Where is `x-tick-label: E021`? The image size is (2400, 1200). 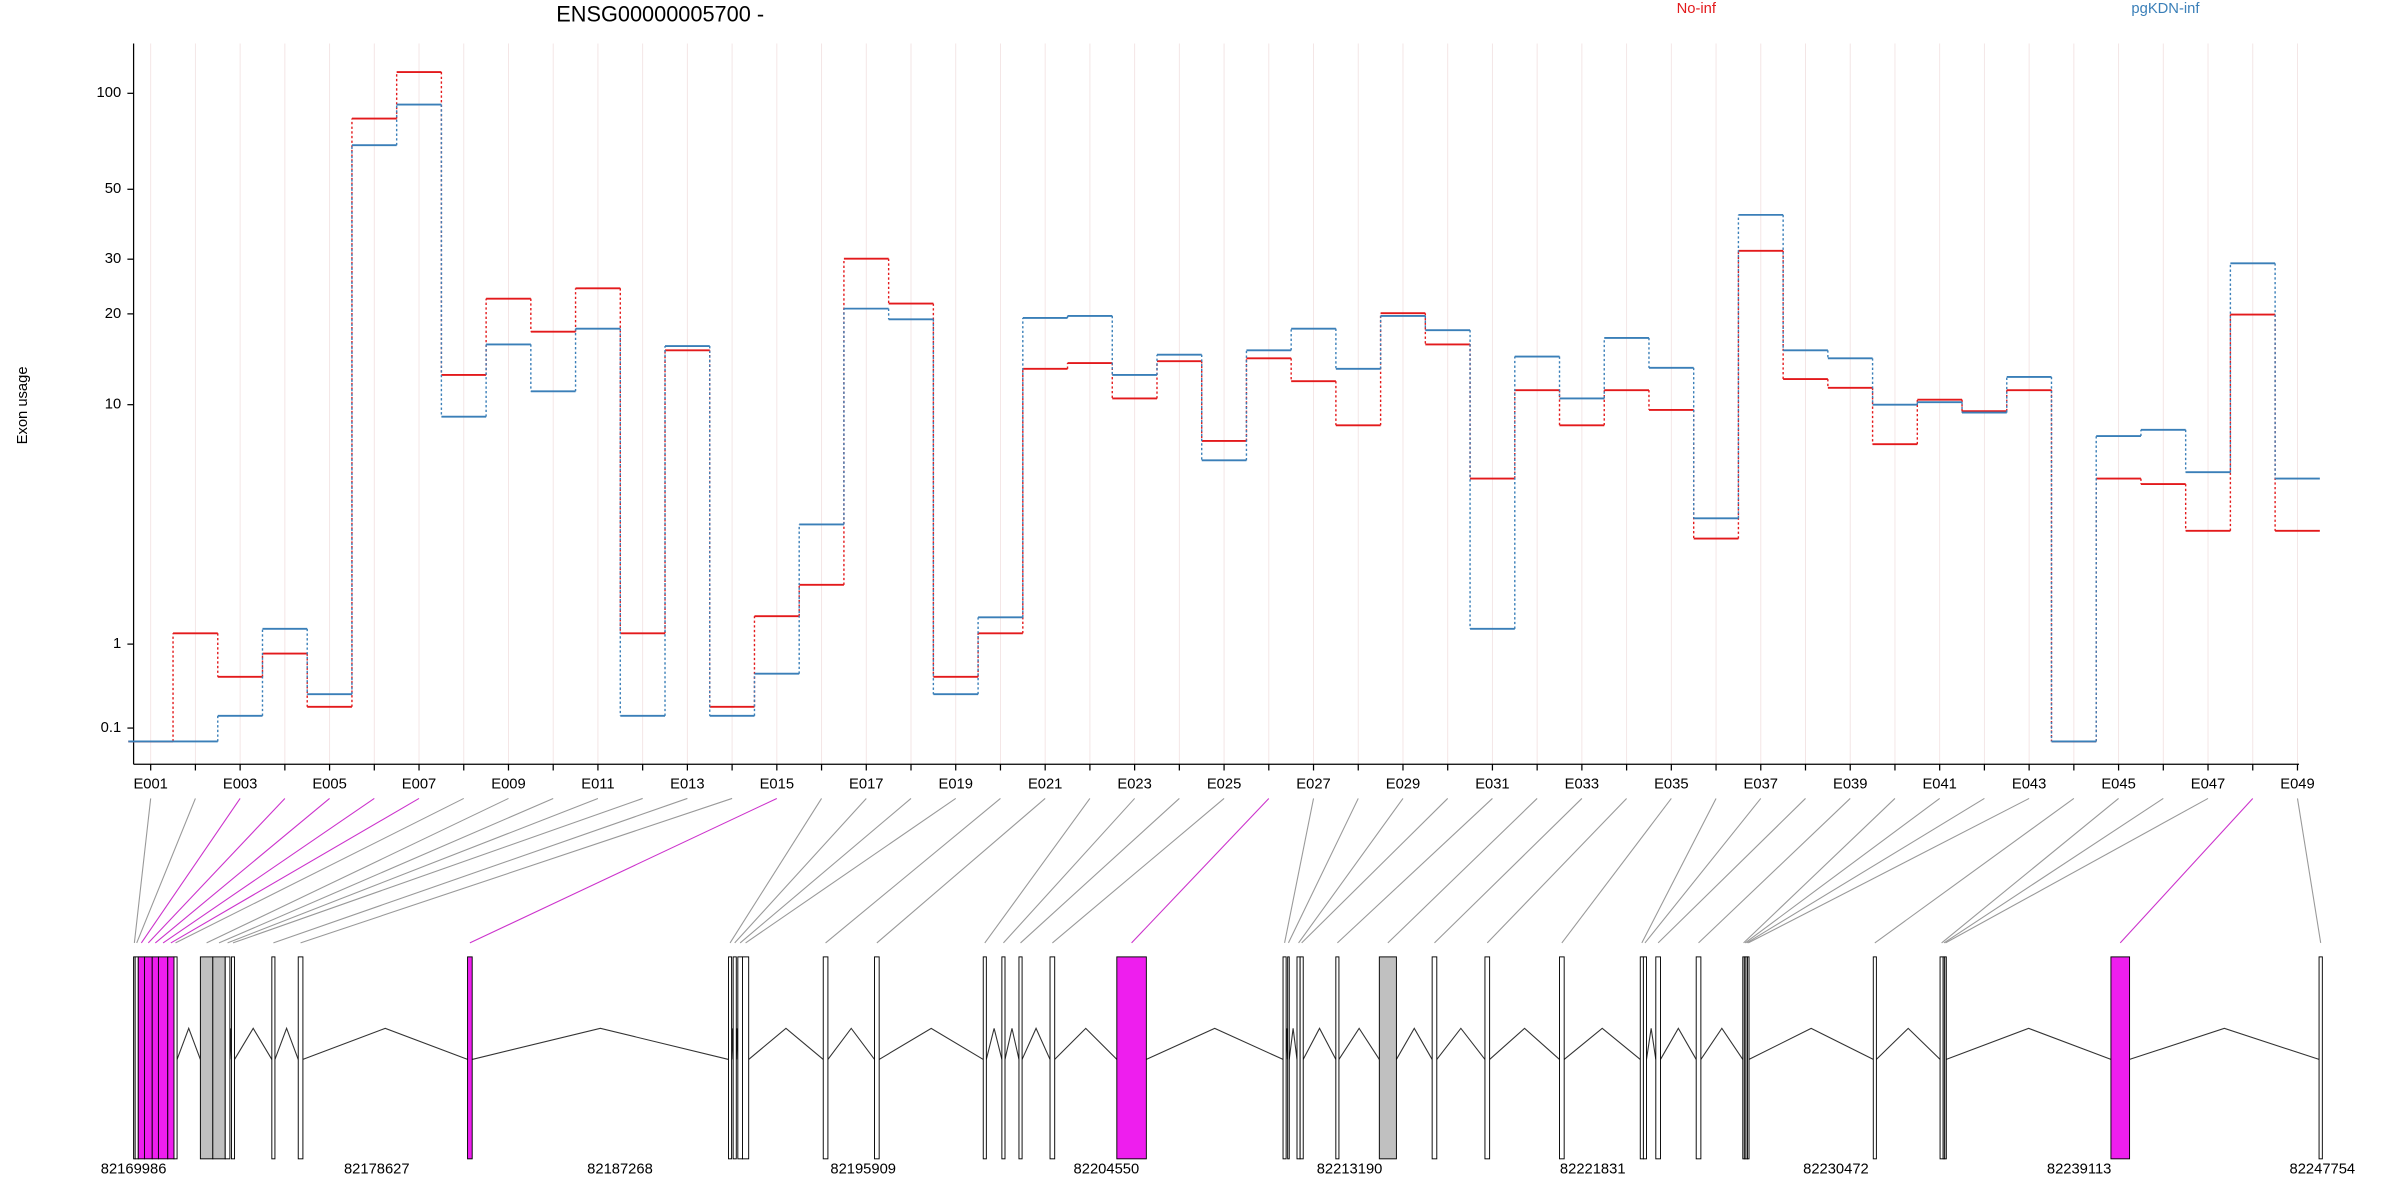
x-tick-label: E021 is located at coordinates (1045, 784).